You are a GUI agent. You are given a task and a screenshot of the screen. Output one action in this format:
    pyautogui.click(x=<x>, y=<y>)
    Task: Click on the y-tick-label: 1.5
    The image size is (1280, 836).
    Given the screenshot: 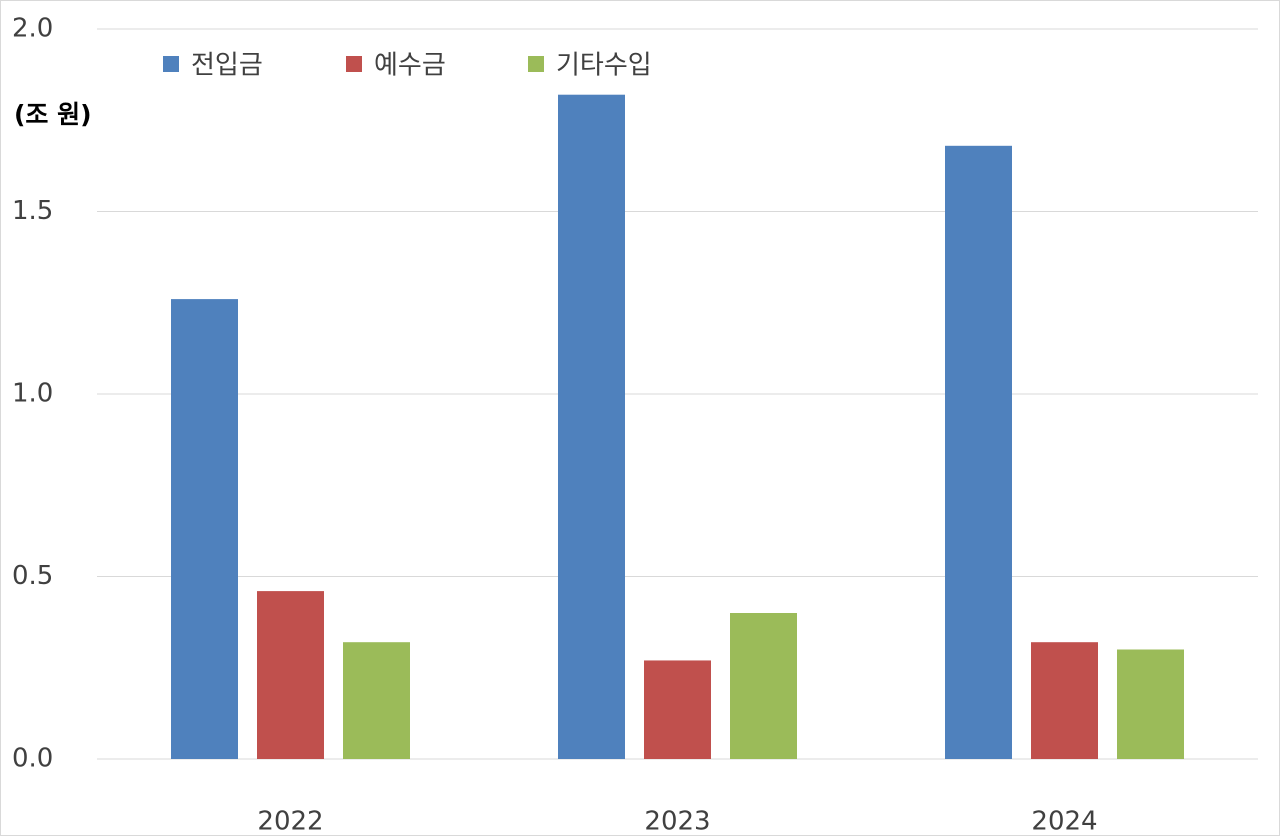 What is the action you would take?
    pyautogui.click(x=32, y=211)
    